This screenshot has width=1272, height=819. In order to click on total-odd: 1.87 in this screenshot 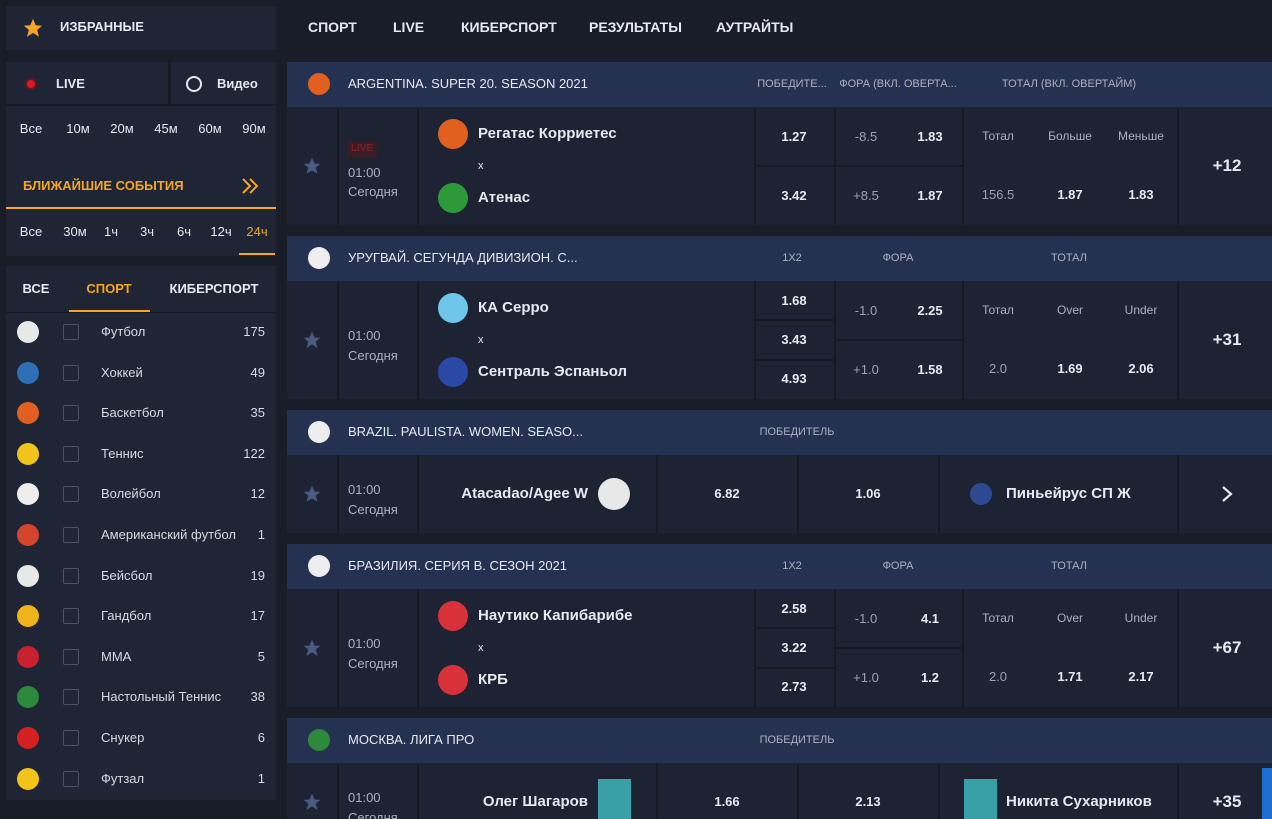, I will do `click(1070, 194)`.